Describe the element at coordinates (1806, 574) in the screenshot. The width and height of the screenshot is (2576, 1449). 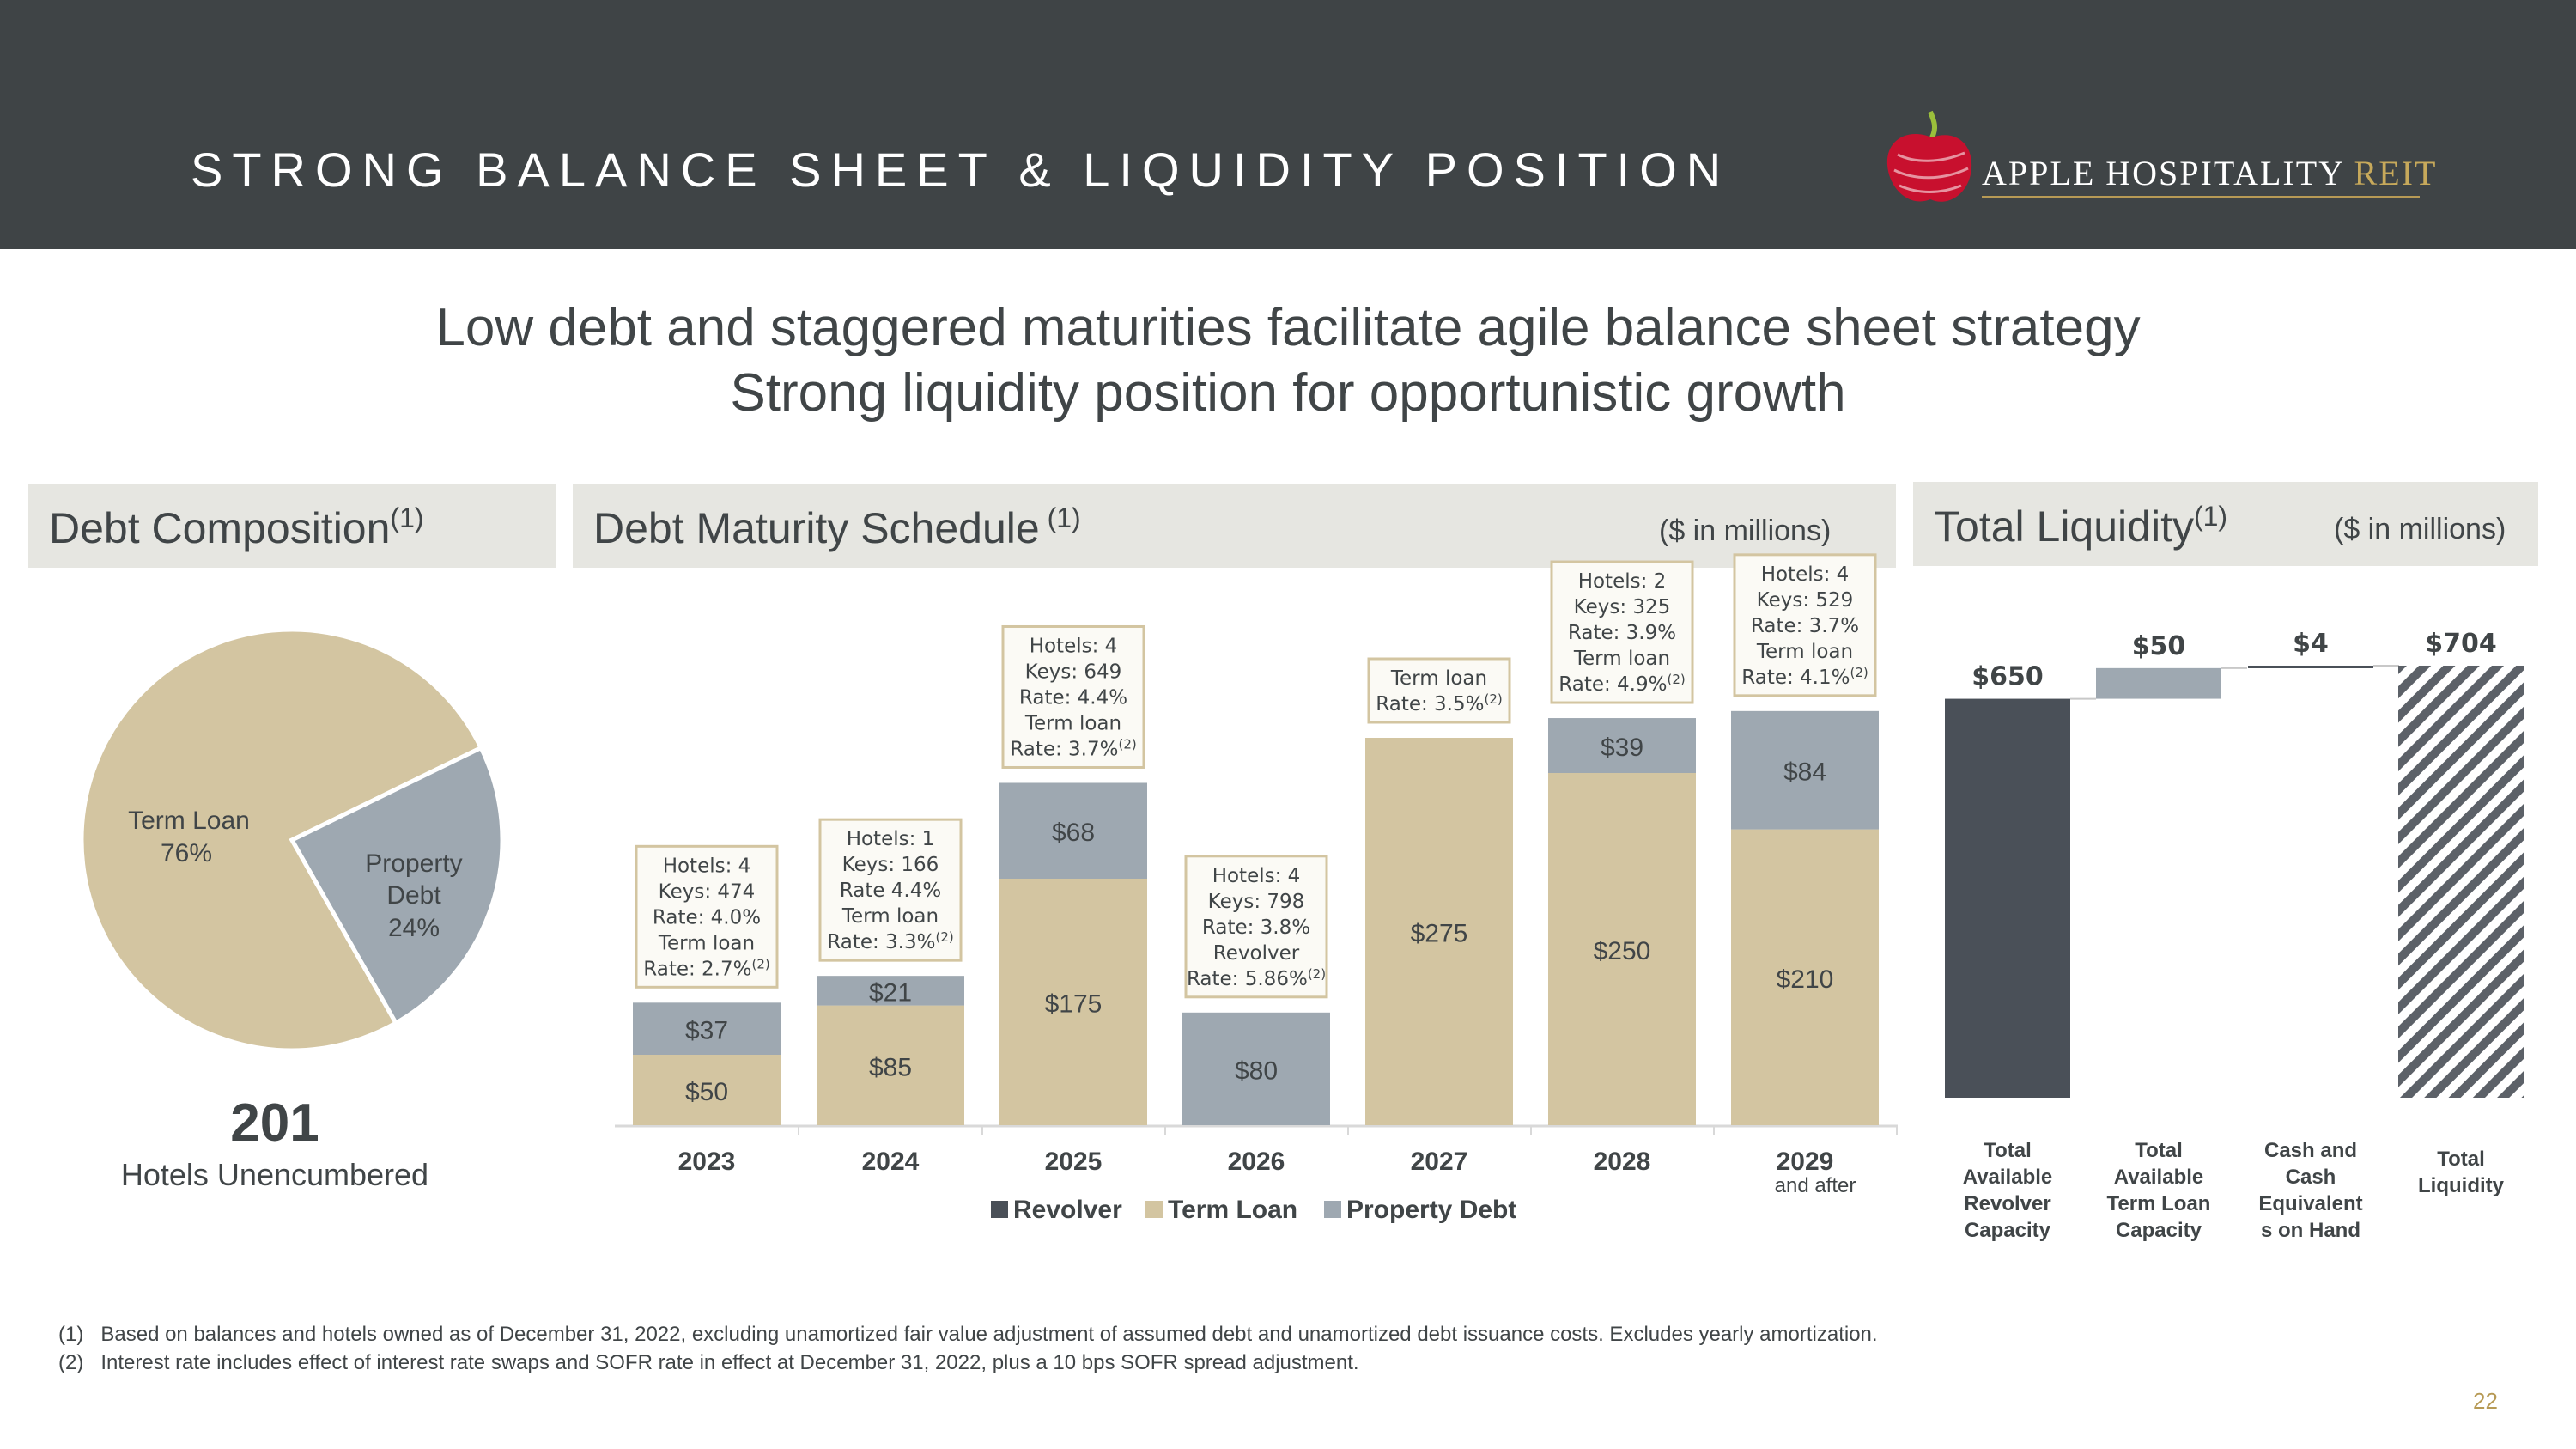
I see `callout-line-2029-0: Hotels: 4` at that location.